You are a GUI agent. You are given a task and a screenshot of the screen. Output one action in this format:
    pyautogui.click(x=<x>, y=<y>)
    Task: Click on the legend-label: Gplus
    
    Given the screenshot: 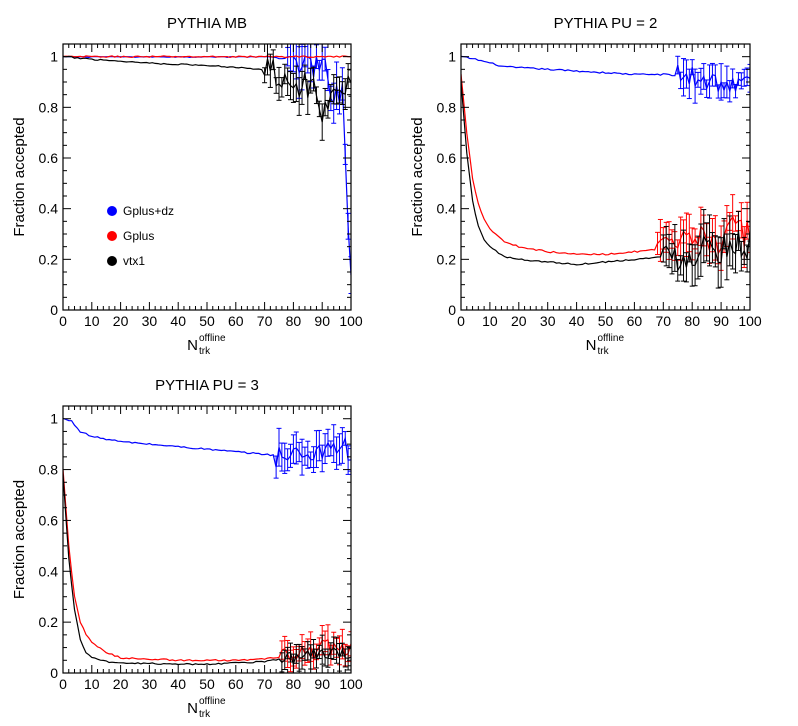 What is the action you would take?
    pyautogui.click(x=138, y=236)
    